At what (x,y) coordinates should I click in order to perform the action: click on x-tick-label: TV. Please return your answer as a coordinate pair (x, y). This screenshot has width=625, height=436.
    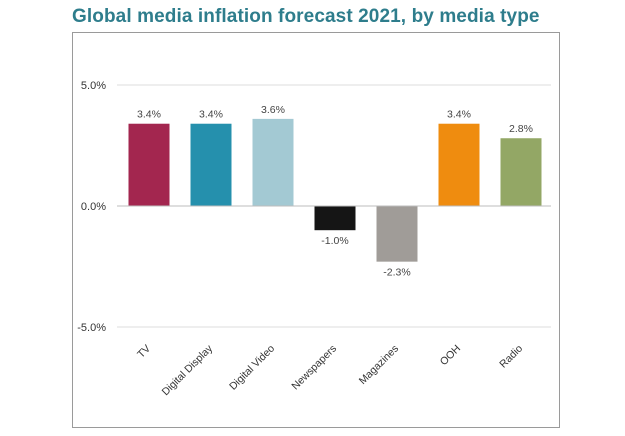
    Looking at the image, I should click on (144, 352).